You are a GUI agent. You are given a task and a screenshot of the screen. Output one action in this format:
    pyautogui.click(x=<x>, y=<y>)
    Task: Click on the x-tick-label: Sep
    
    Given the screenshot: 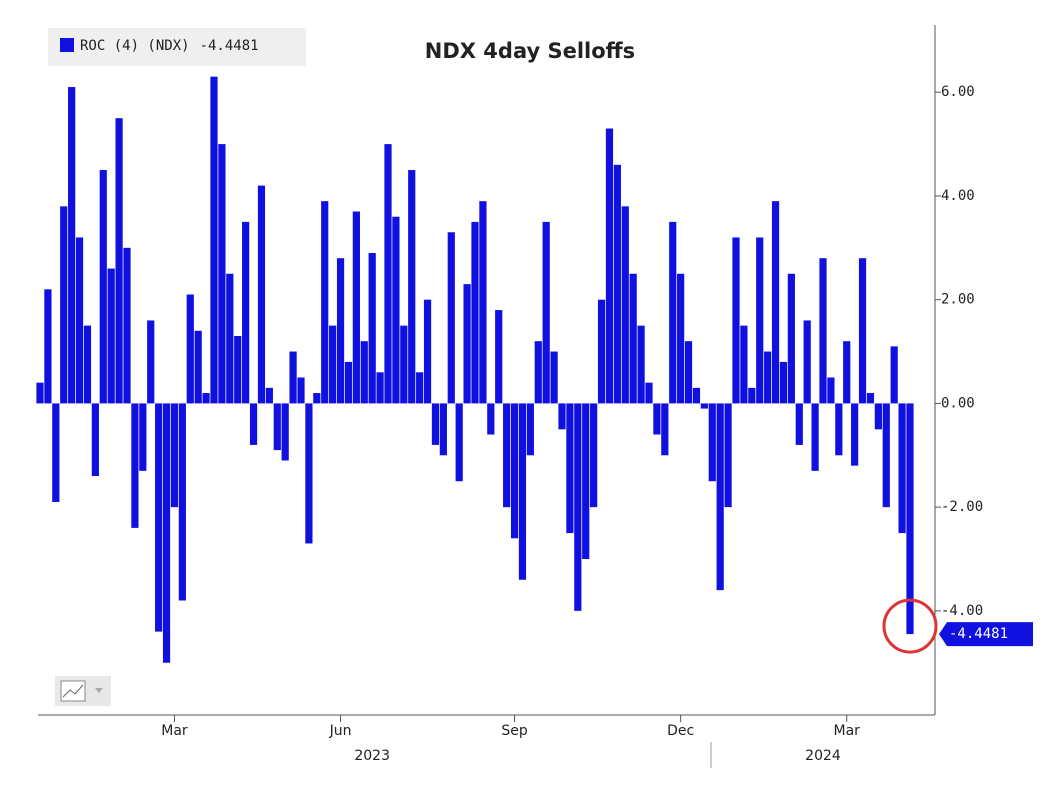 What is the action you would take?
    pyautogui.click(x=514, y=731)
    